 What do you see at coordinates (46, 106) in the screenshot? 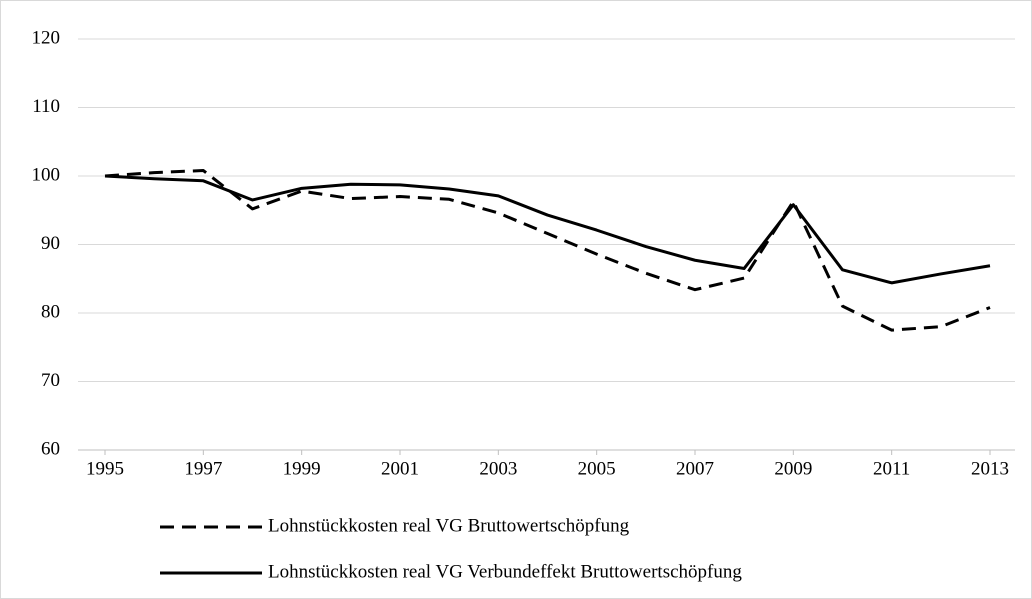
I see `y-tick-label: 110` at bounding box center [46, 106].